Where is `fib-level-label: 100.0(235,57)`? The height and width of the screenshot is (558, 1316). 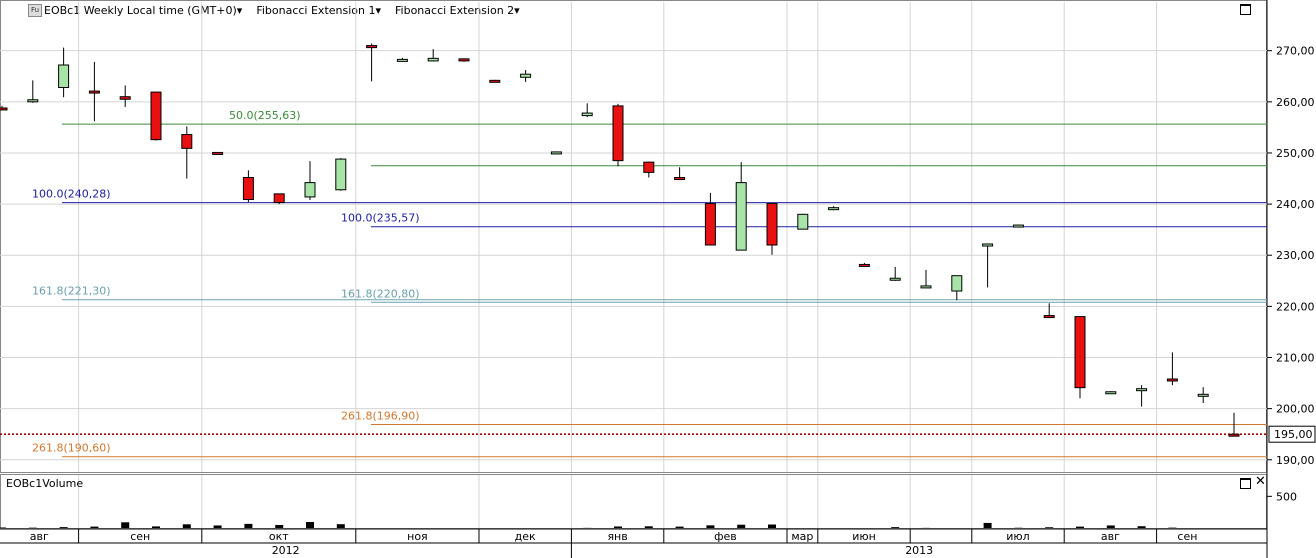
fib-level-label: 100.0(235,57) is located at coordinates (380, 218).